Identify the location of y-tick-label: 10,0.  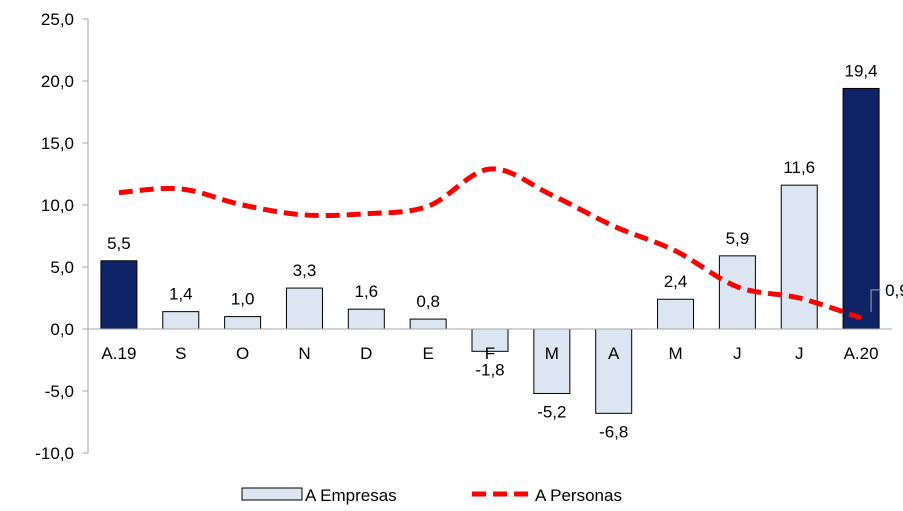
(57, 205).